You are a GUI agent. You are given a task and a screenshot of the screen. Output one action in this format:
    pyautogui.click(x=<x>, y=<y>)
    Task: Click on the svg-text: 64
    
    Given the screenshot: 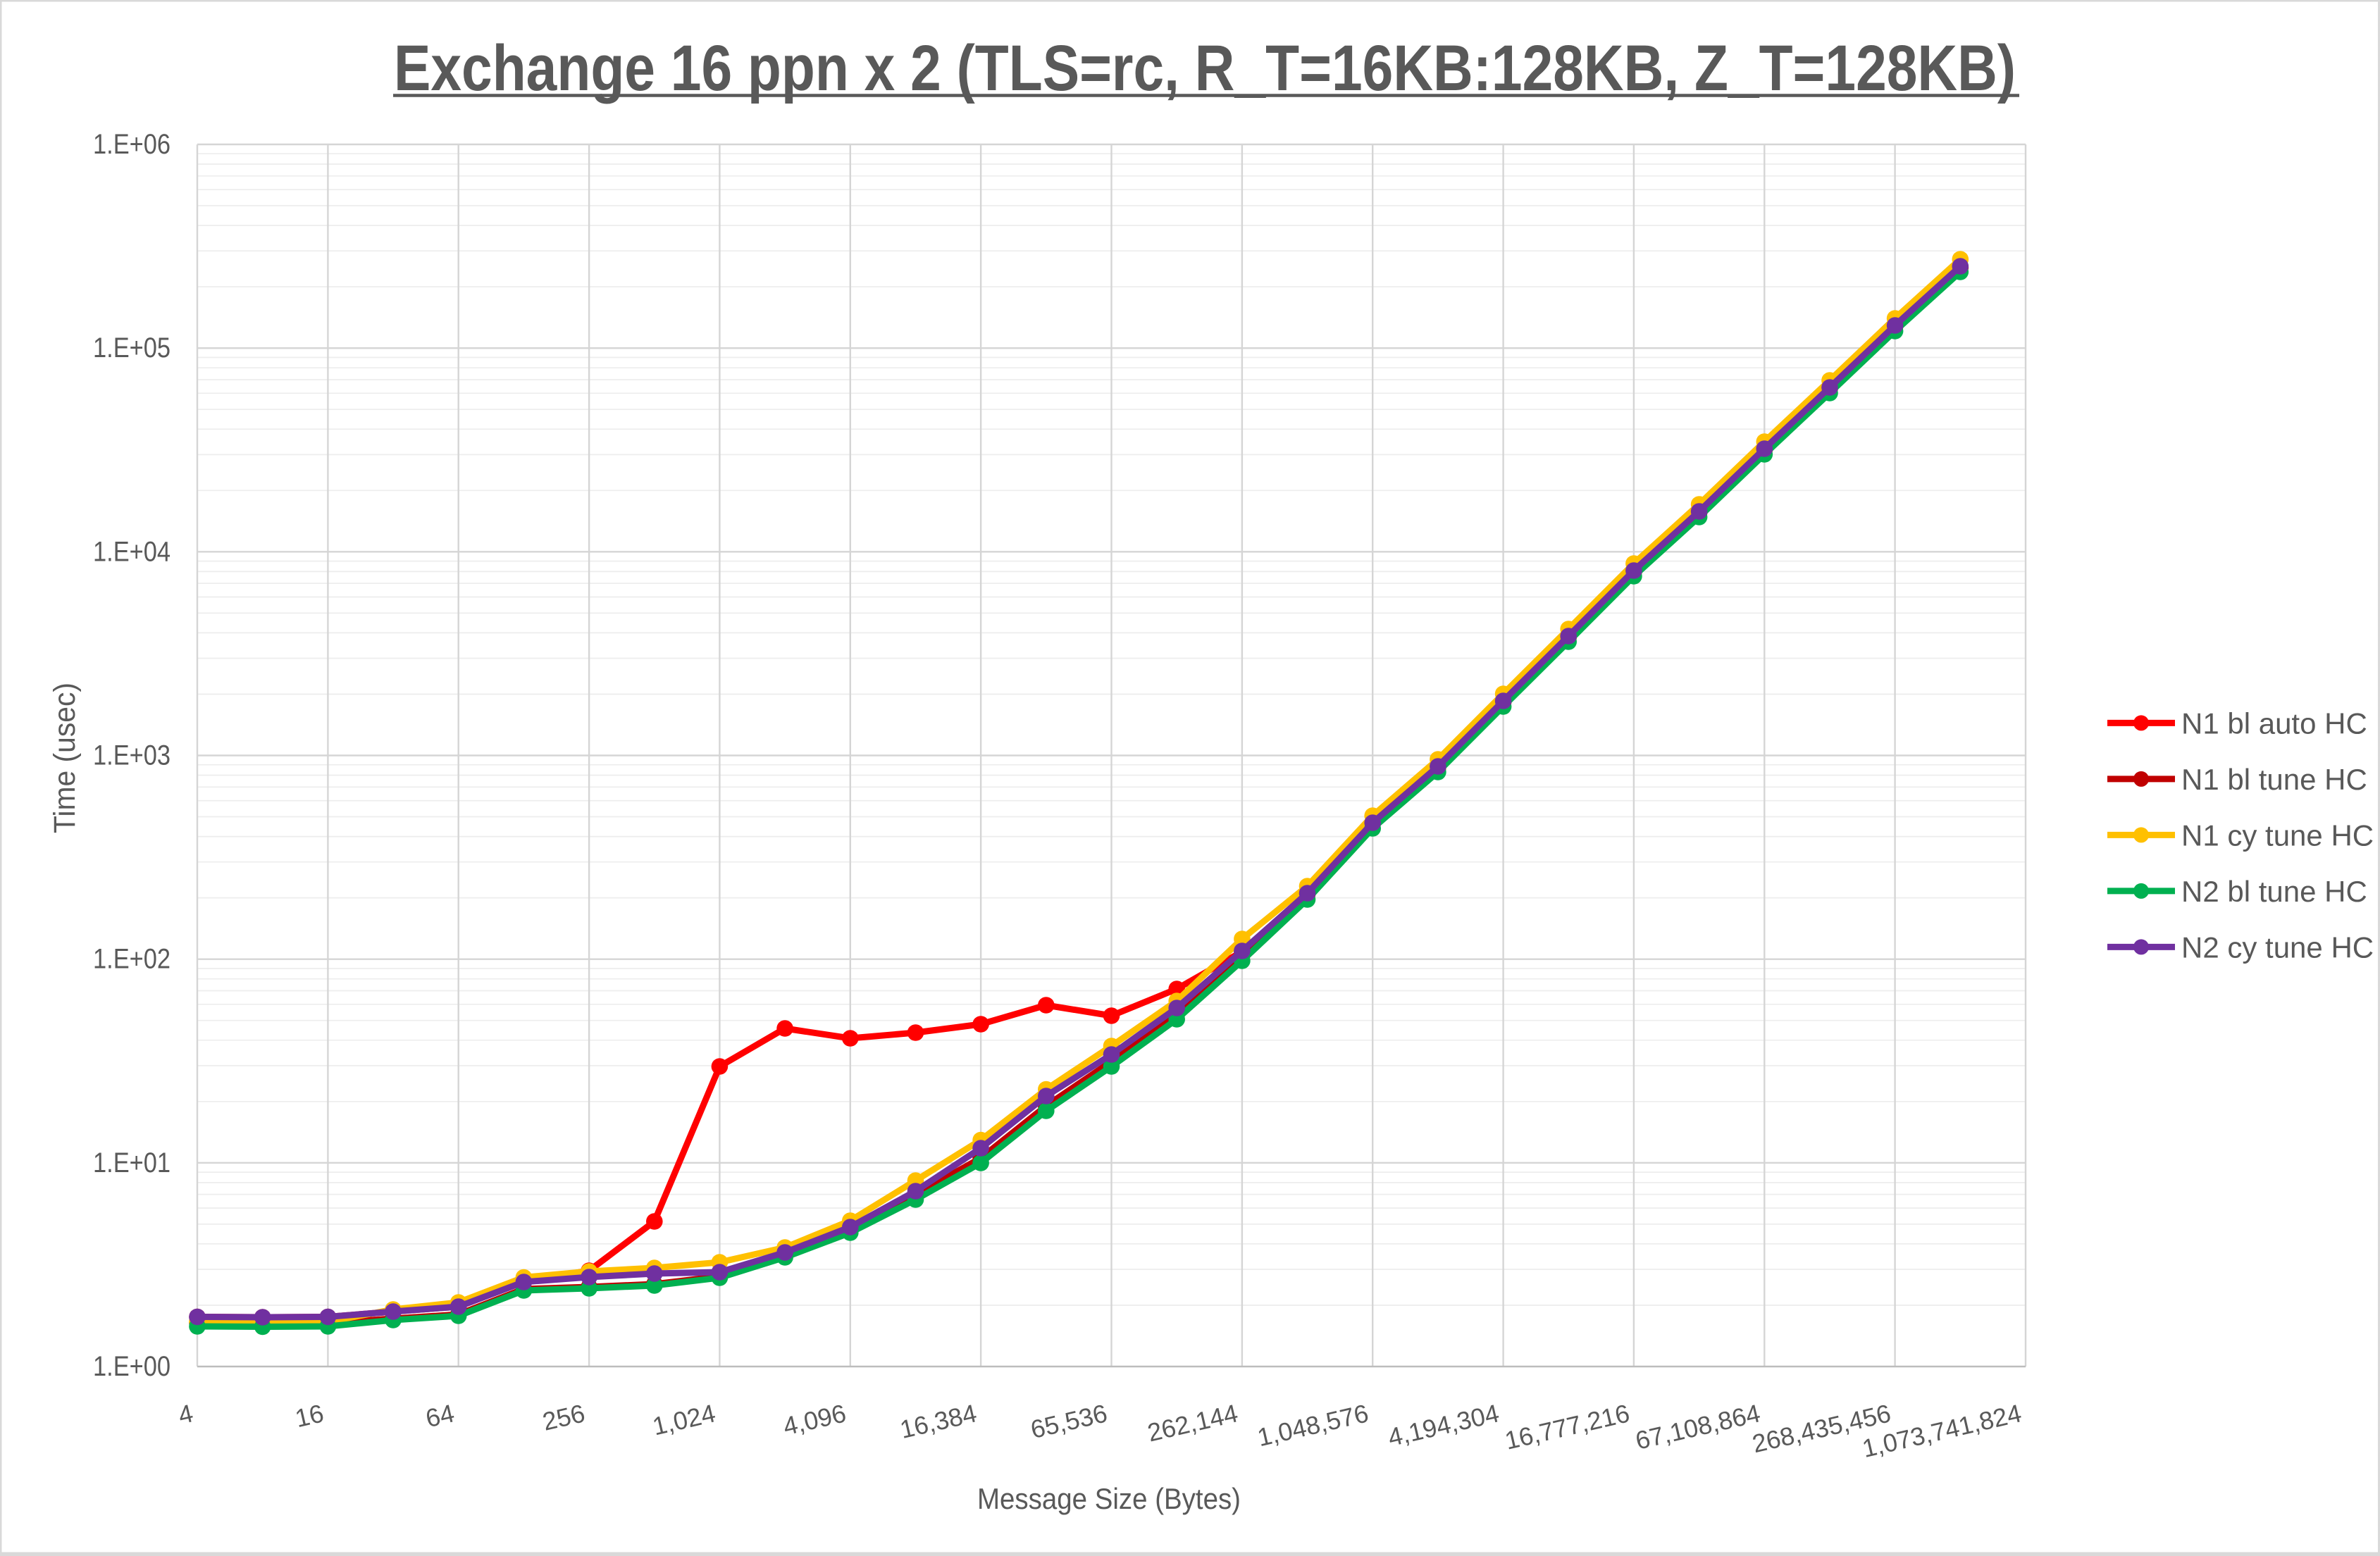 What is the action you would take?
    pyautogui.click(x=440, y=1415)
    